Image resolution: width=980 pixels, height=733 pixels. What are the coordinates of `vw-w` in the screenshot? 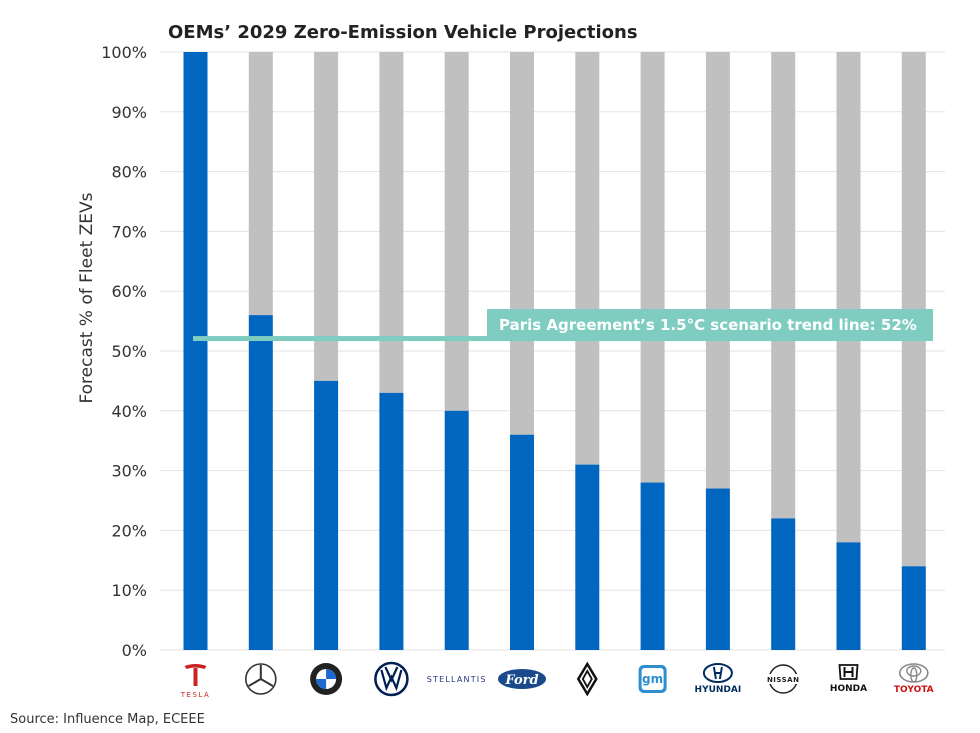 It's located at (391, 680).